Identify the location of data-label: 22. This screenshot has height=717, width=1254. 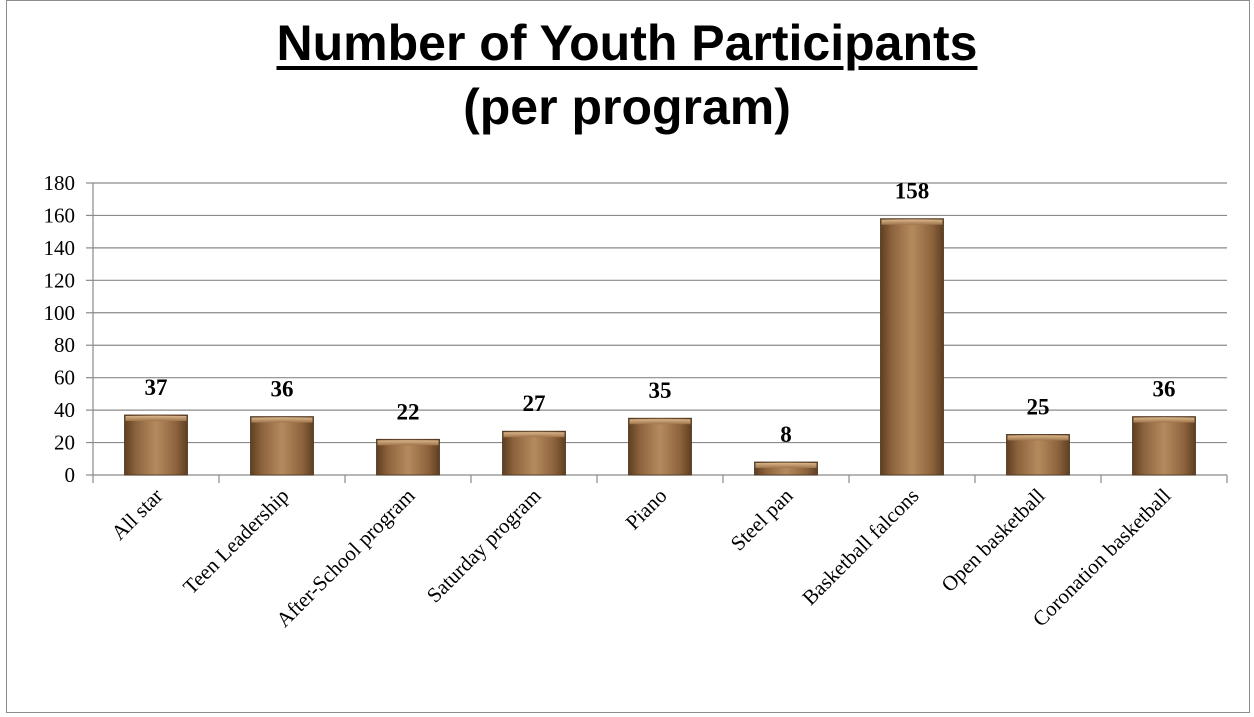
(408, 411).